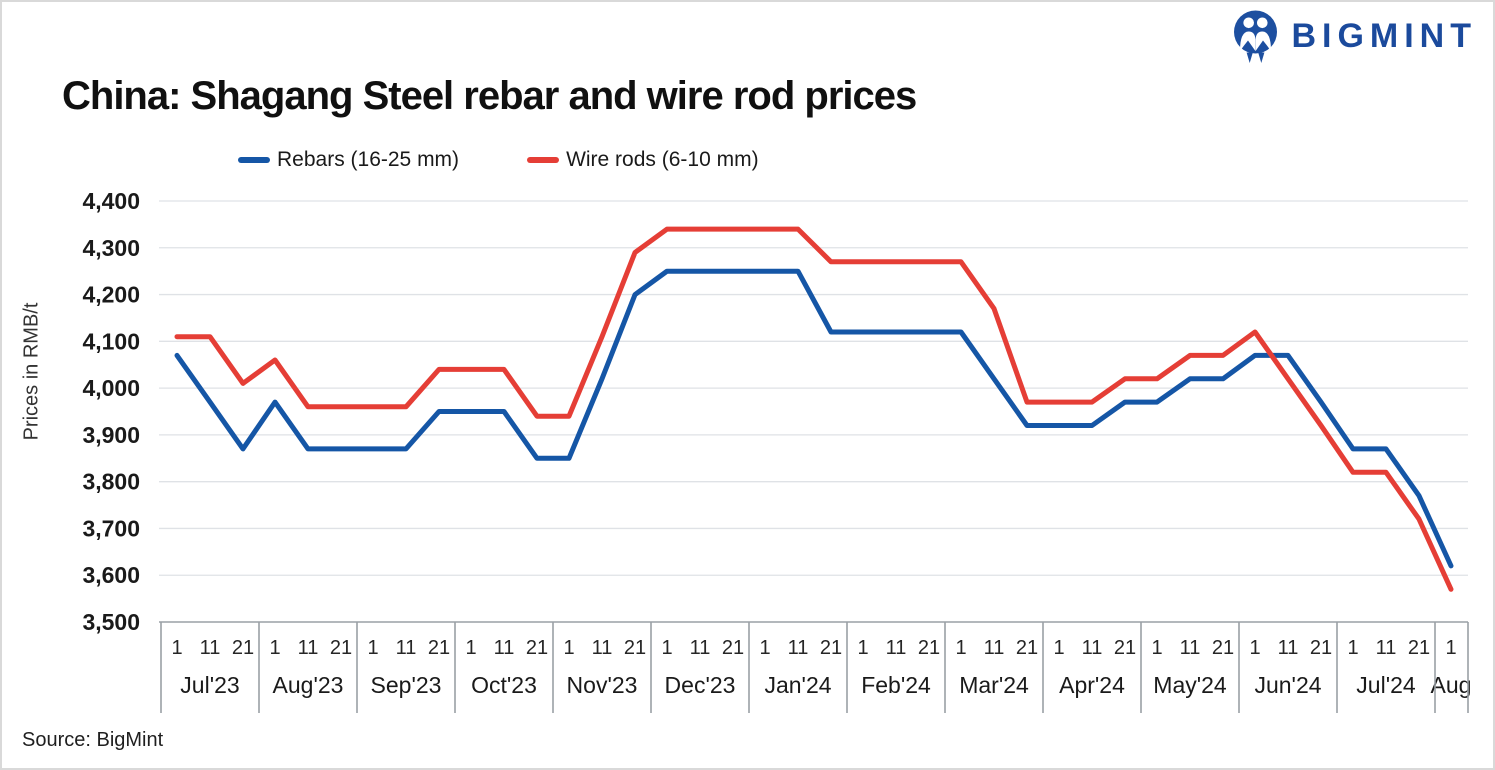 This screenshot has height=770, width=1495. Describe the element at coordinates (700, 685) in the screenshot. I see `x-axis-month-label: Dec'23` at that location.